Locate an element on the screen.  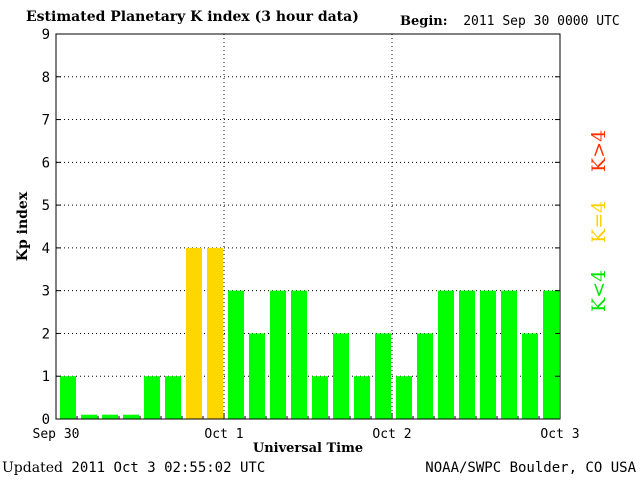
updated-value: 2011 Oct 3 02:55:02 UTC is located at coordinates (168, 468).